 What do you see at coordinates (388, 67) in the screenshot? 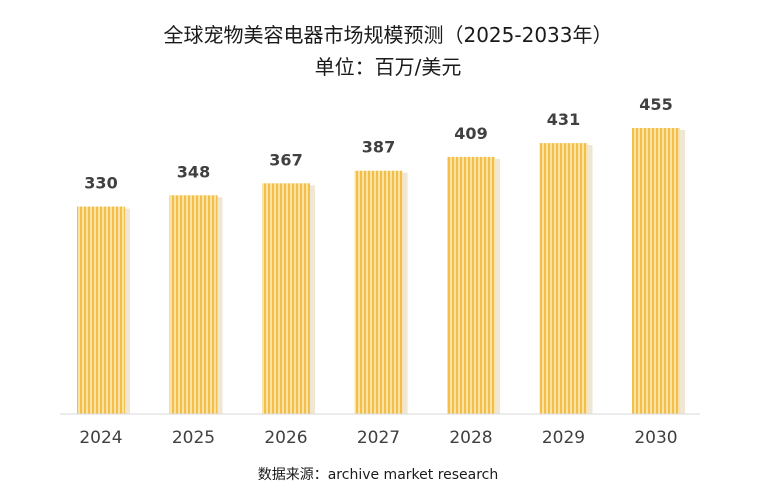
I see `chart-subtitle: 单位：百万/美元` at bounding box center [388, 67].